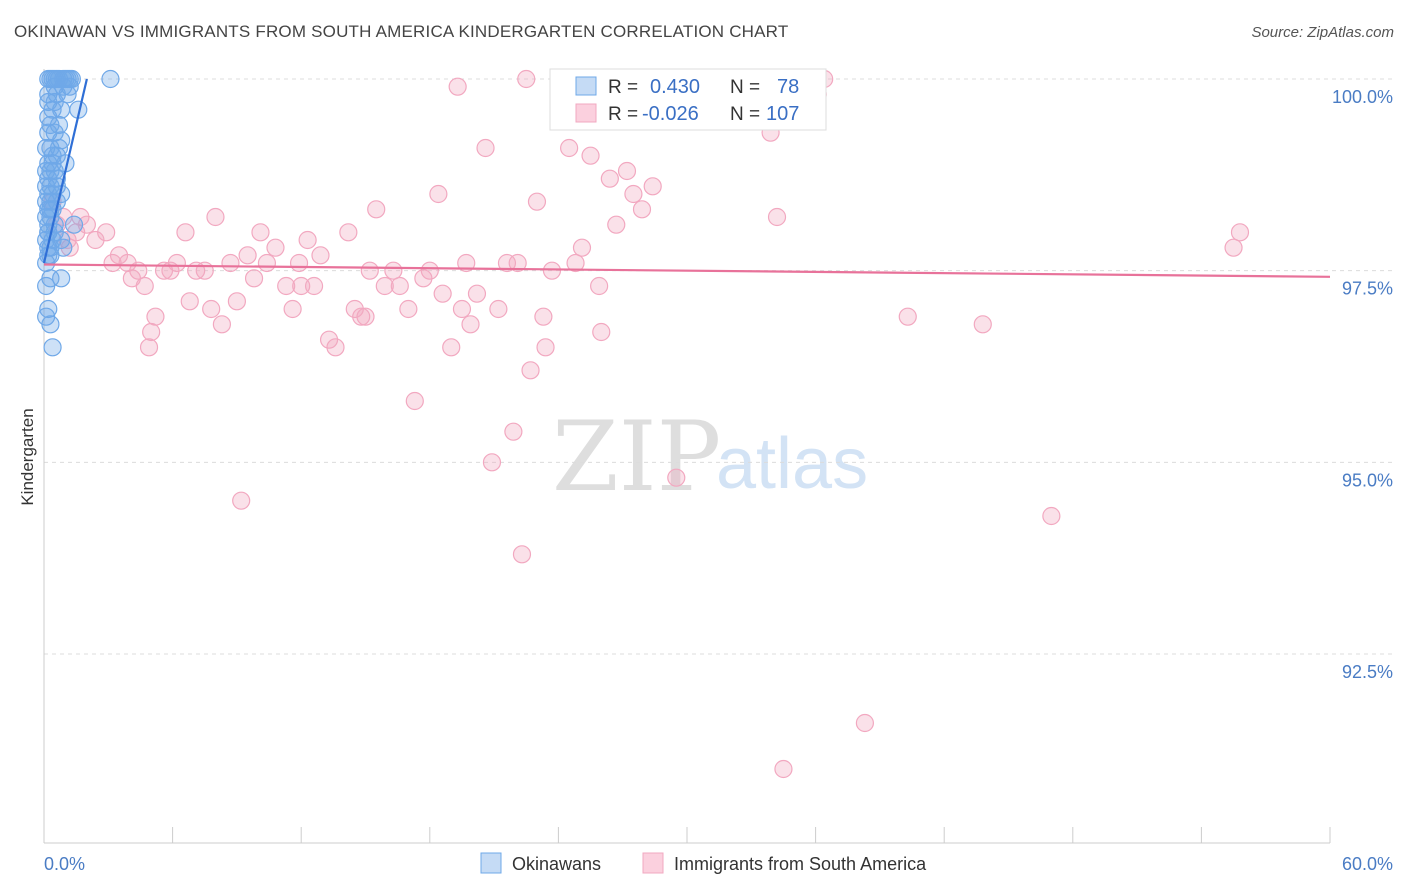  I want to click on legend-label-immigrants: Immigrants from South America, so click(800, 864).